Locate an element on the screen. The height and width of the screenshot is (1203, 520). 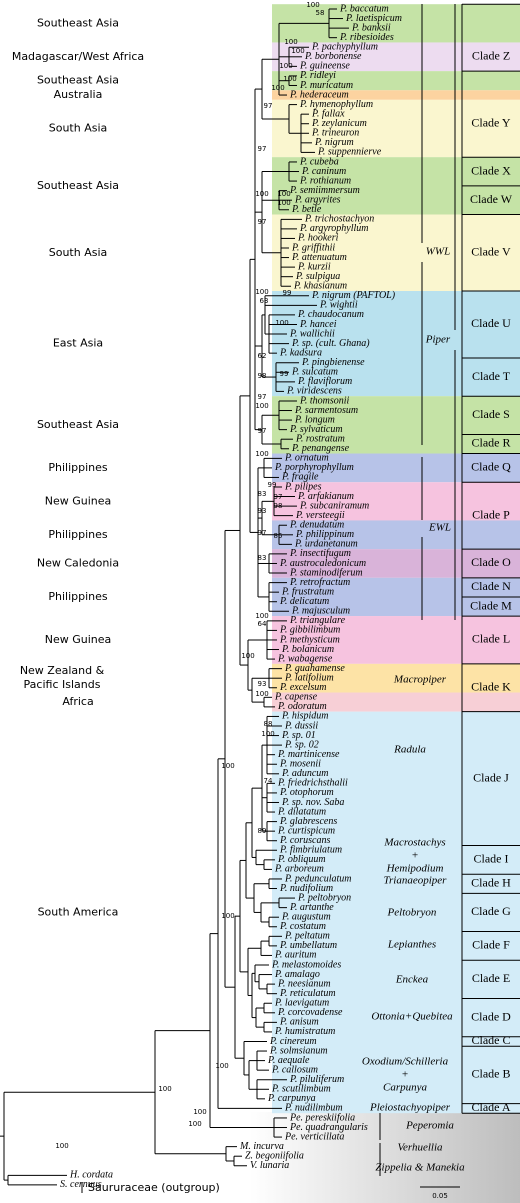
support-value: 98 is located at coordinates (278, 506).